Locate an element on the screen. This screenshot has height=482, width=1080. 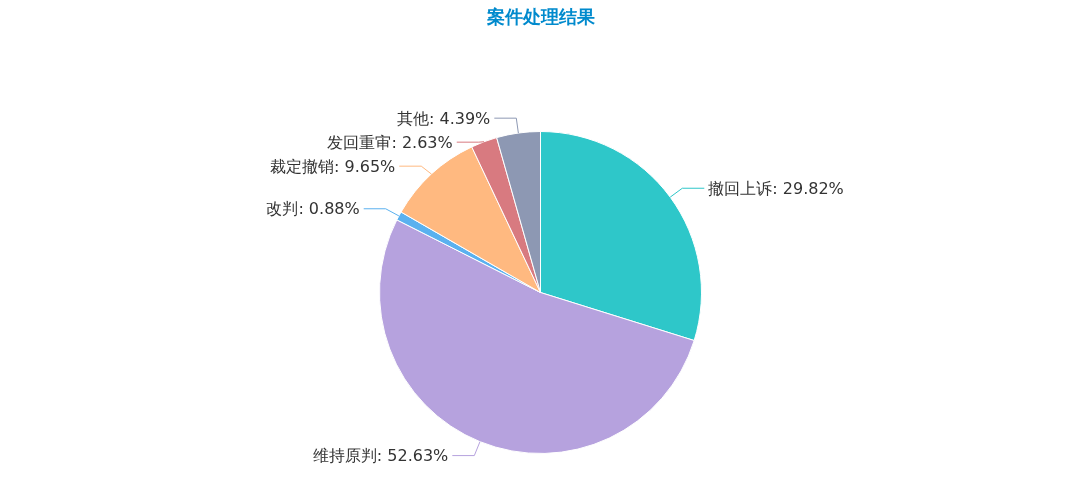
slice-label: 撤回上诉: 29.82% is located at coordinates (776, 188).